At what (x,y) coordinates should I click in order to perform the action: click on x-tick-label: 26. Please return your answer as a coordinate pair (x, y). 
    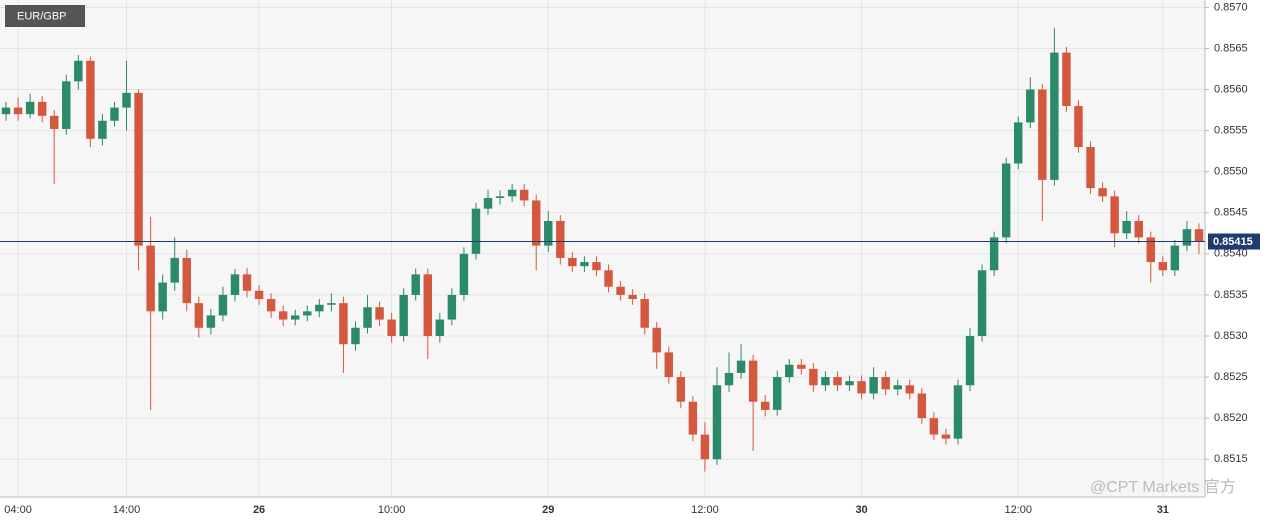
    Looking at the image, I should click on (259, 510).